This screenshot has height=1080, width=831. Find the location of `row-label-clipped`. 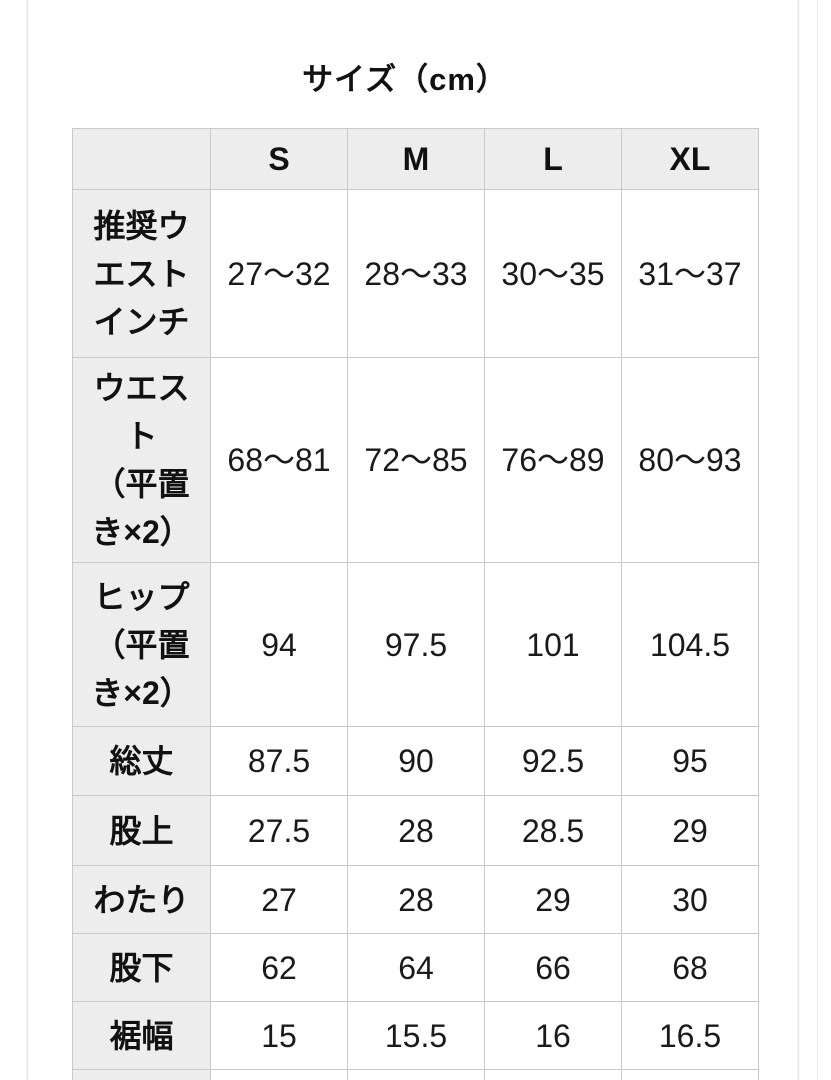

row-label-clipped is located at coordinates (141, 1074).